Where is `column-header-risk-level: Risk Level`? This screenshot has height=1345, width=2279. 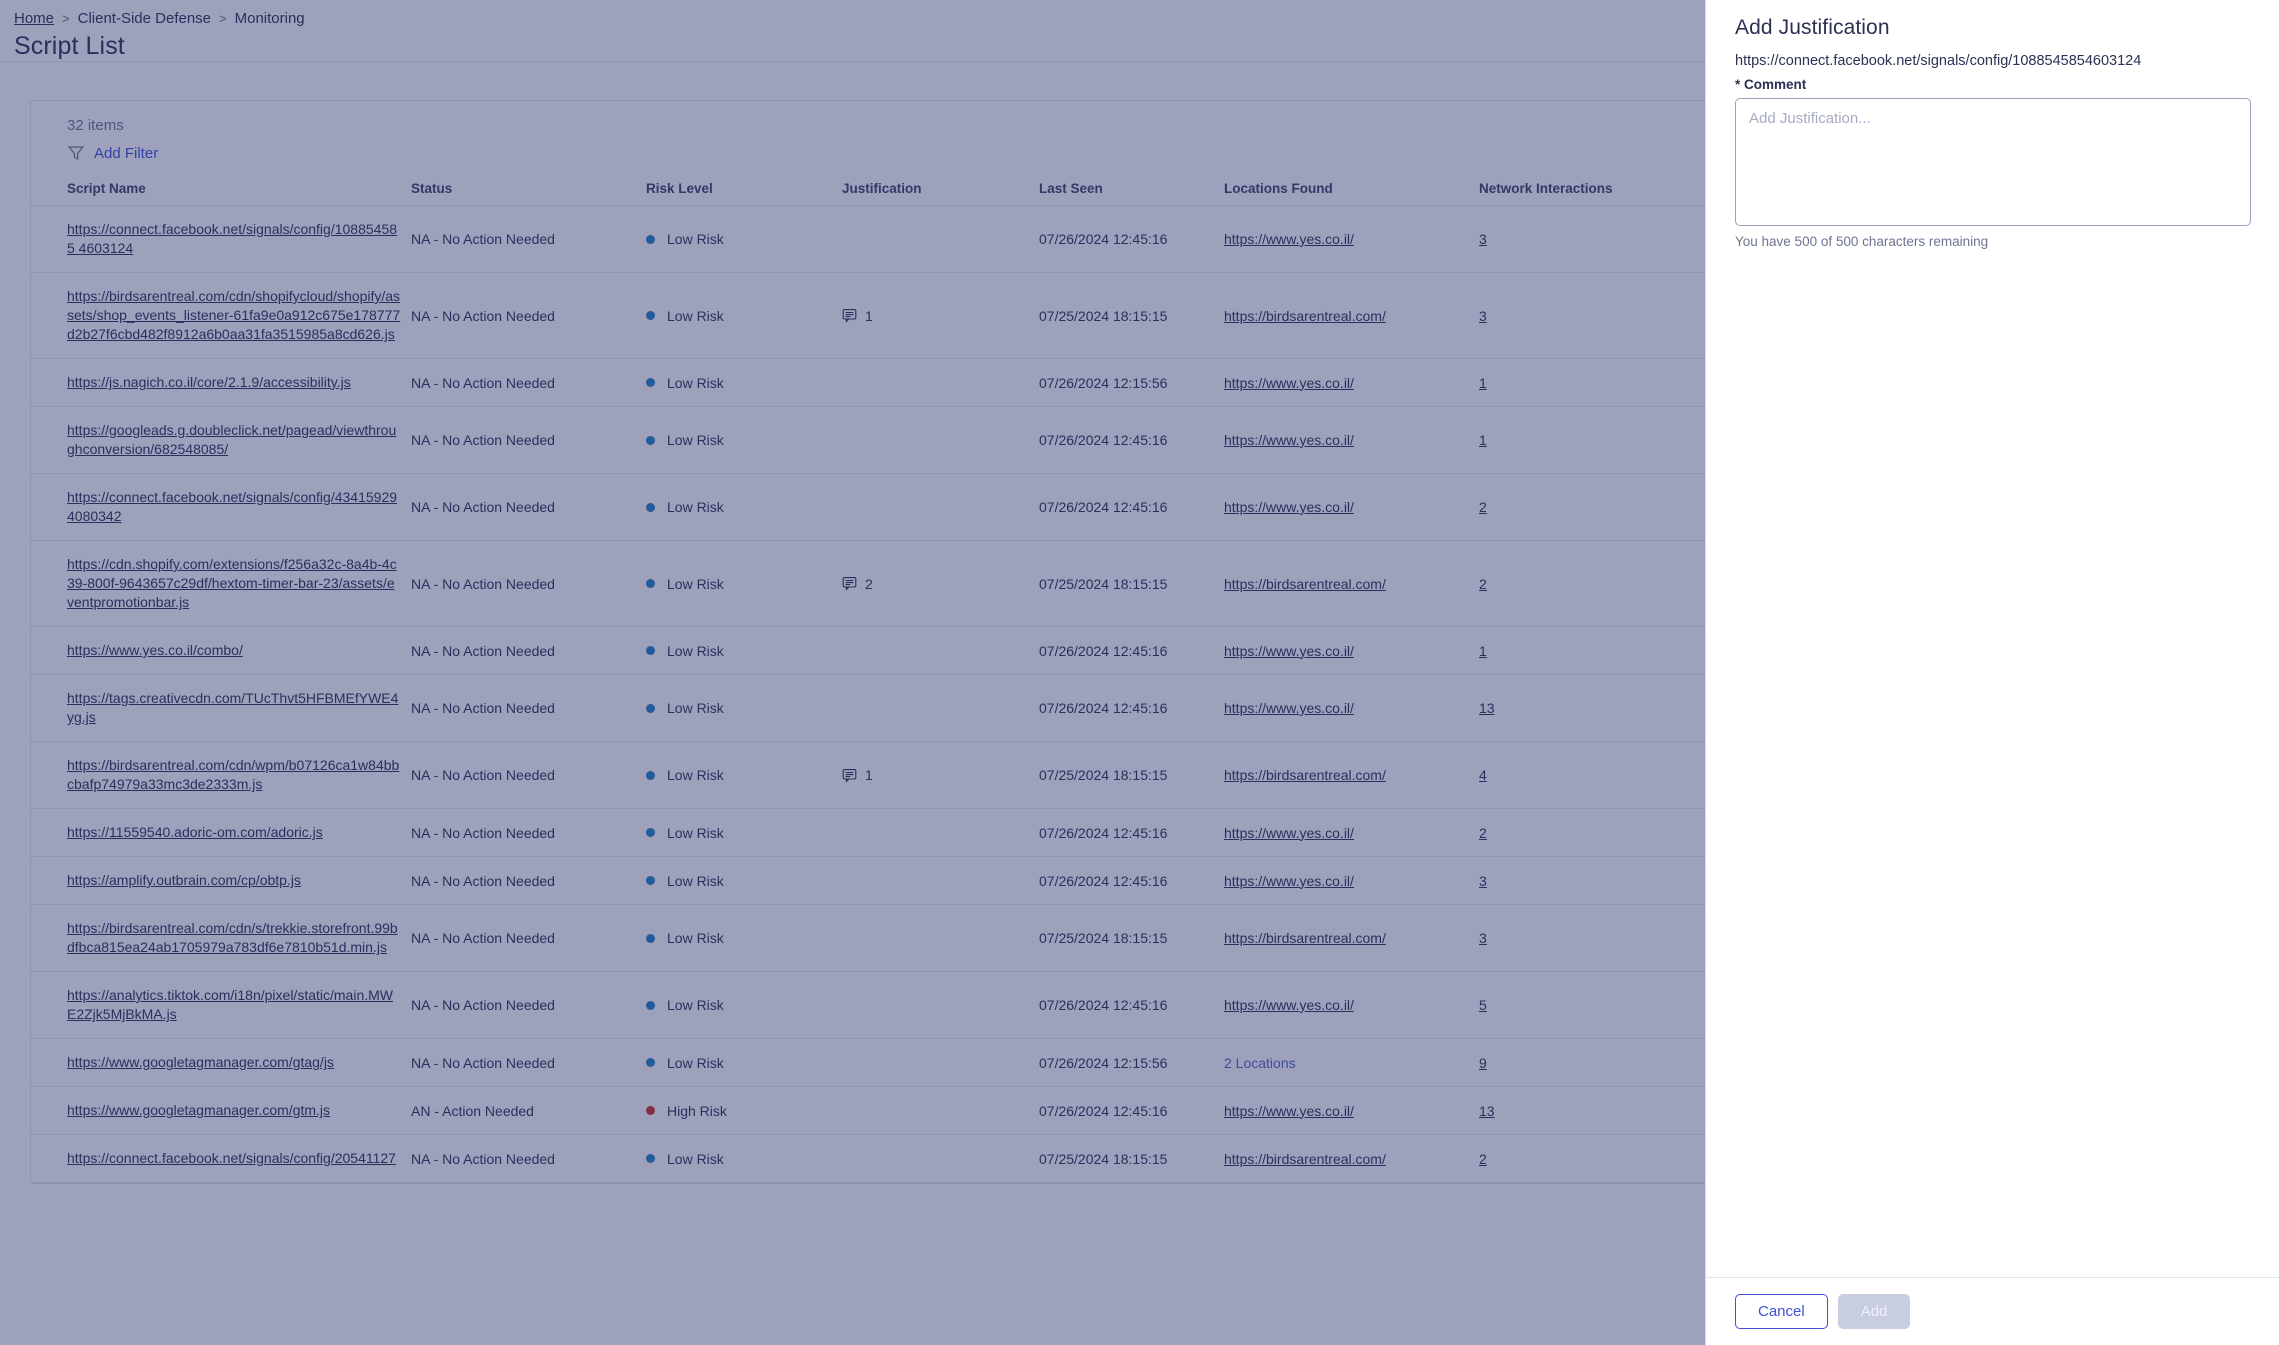
column-header-risk-level: Risk Level is located at coordinates (744, 189).